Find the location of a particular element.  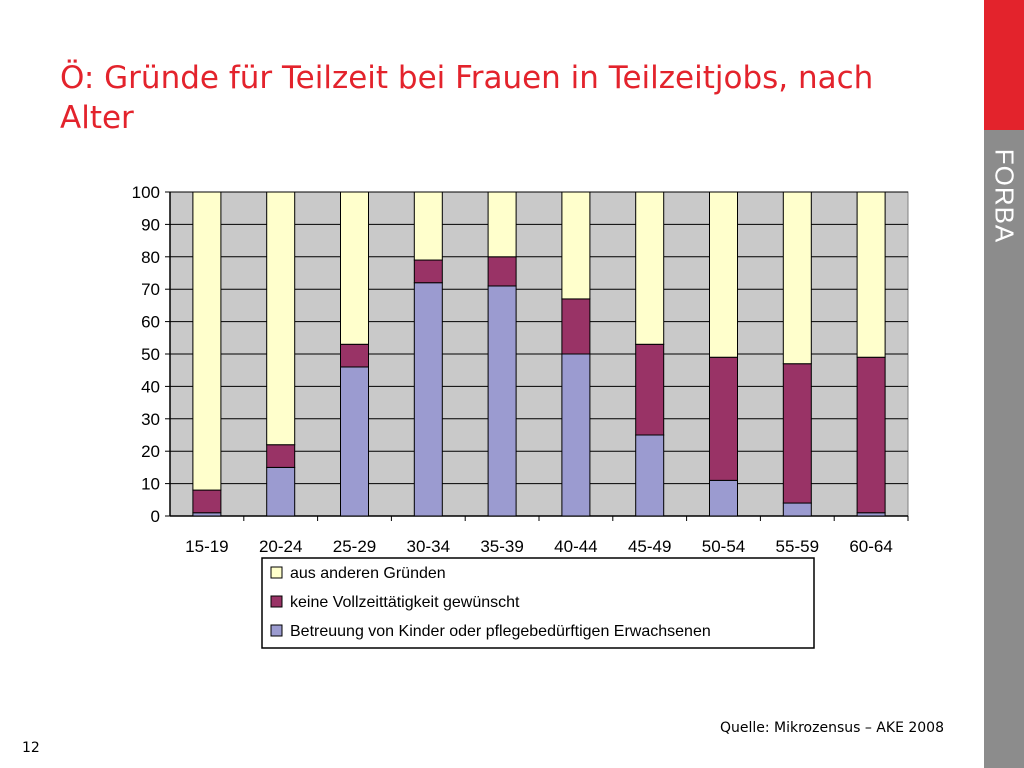

y-tick-label: 70 is located at coordinates (150, 289).